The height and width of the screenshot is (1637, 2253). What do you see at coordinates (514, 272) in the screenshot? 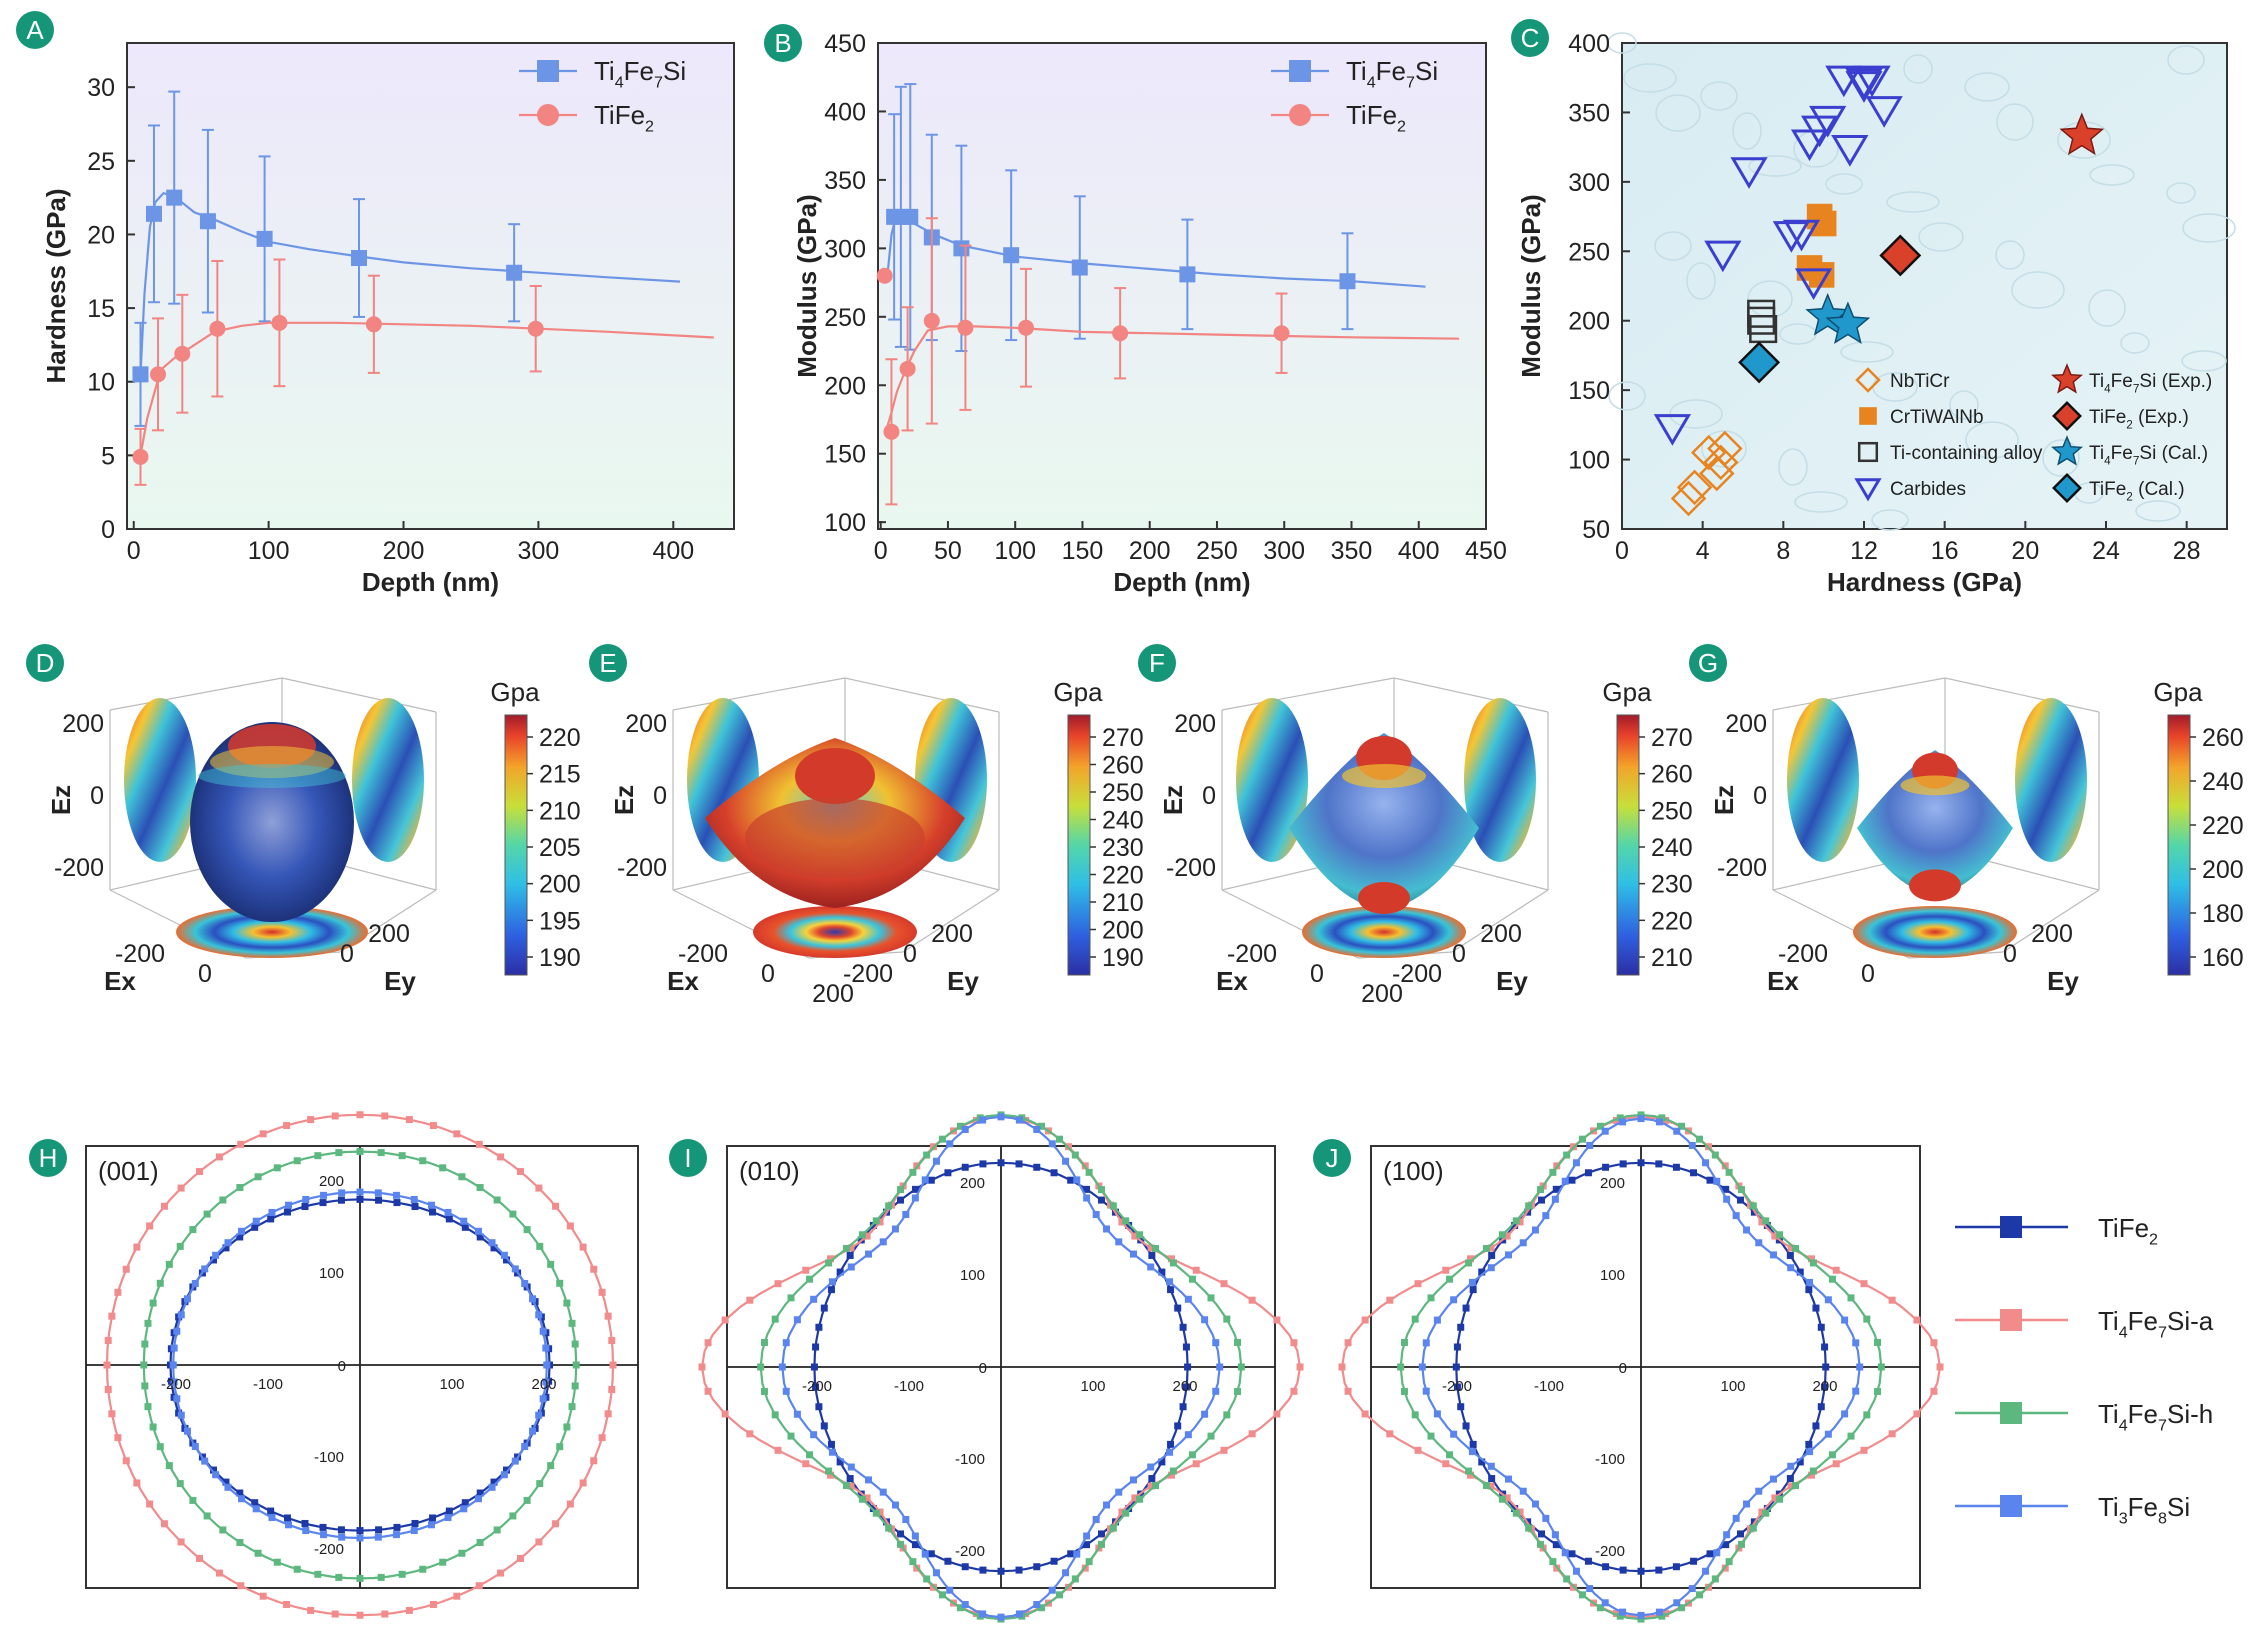
I see `data-point-Ti4Fe7Si` at bounding box center [514, 272].